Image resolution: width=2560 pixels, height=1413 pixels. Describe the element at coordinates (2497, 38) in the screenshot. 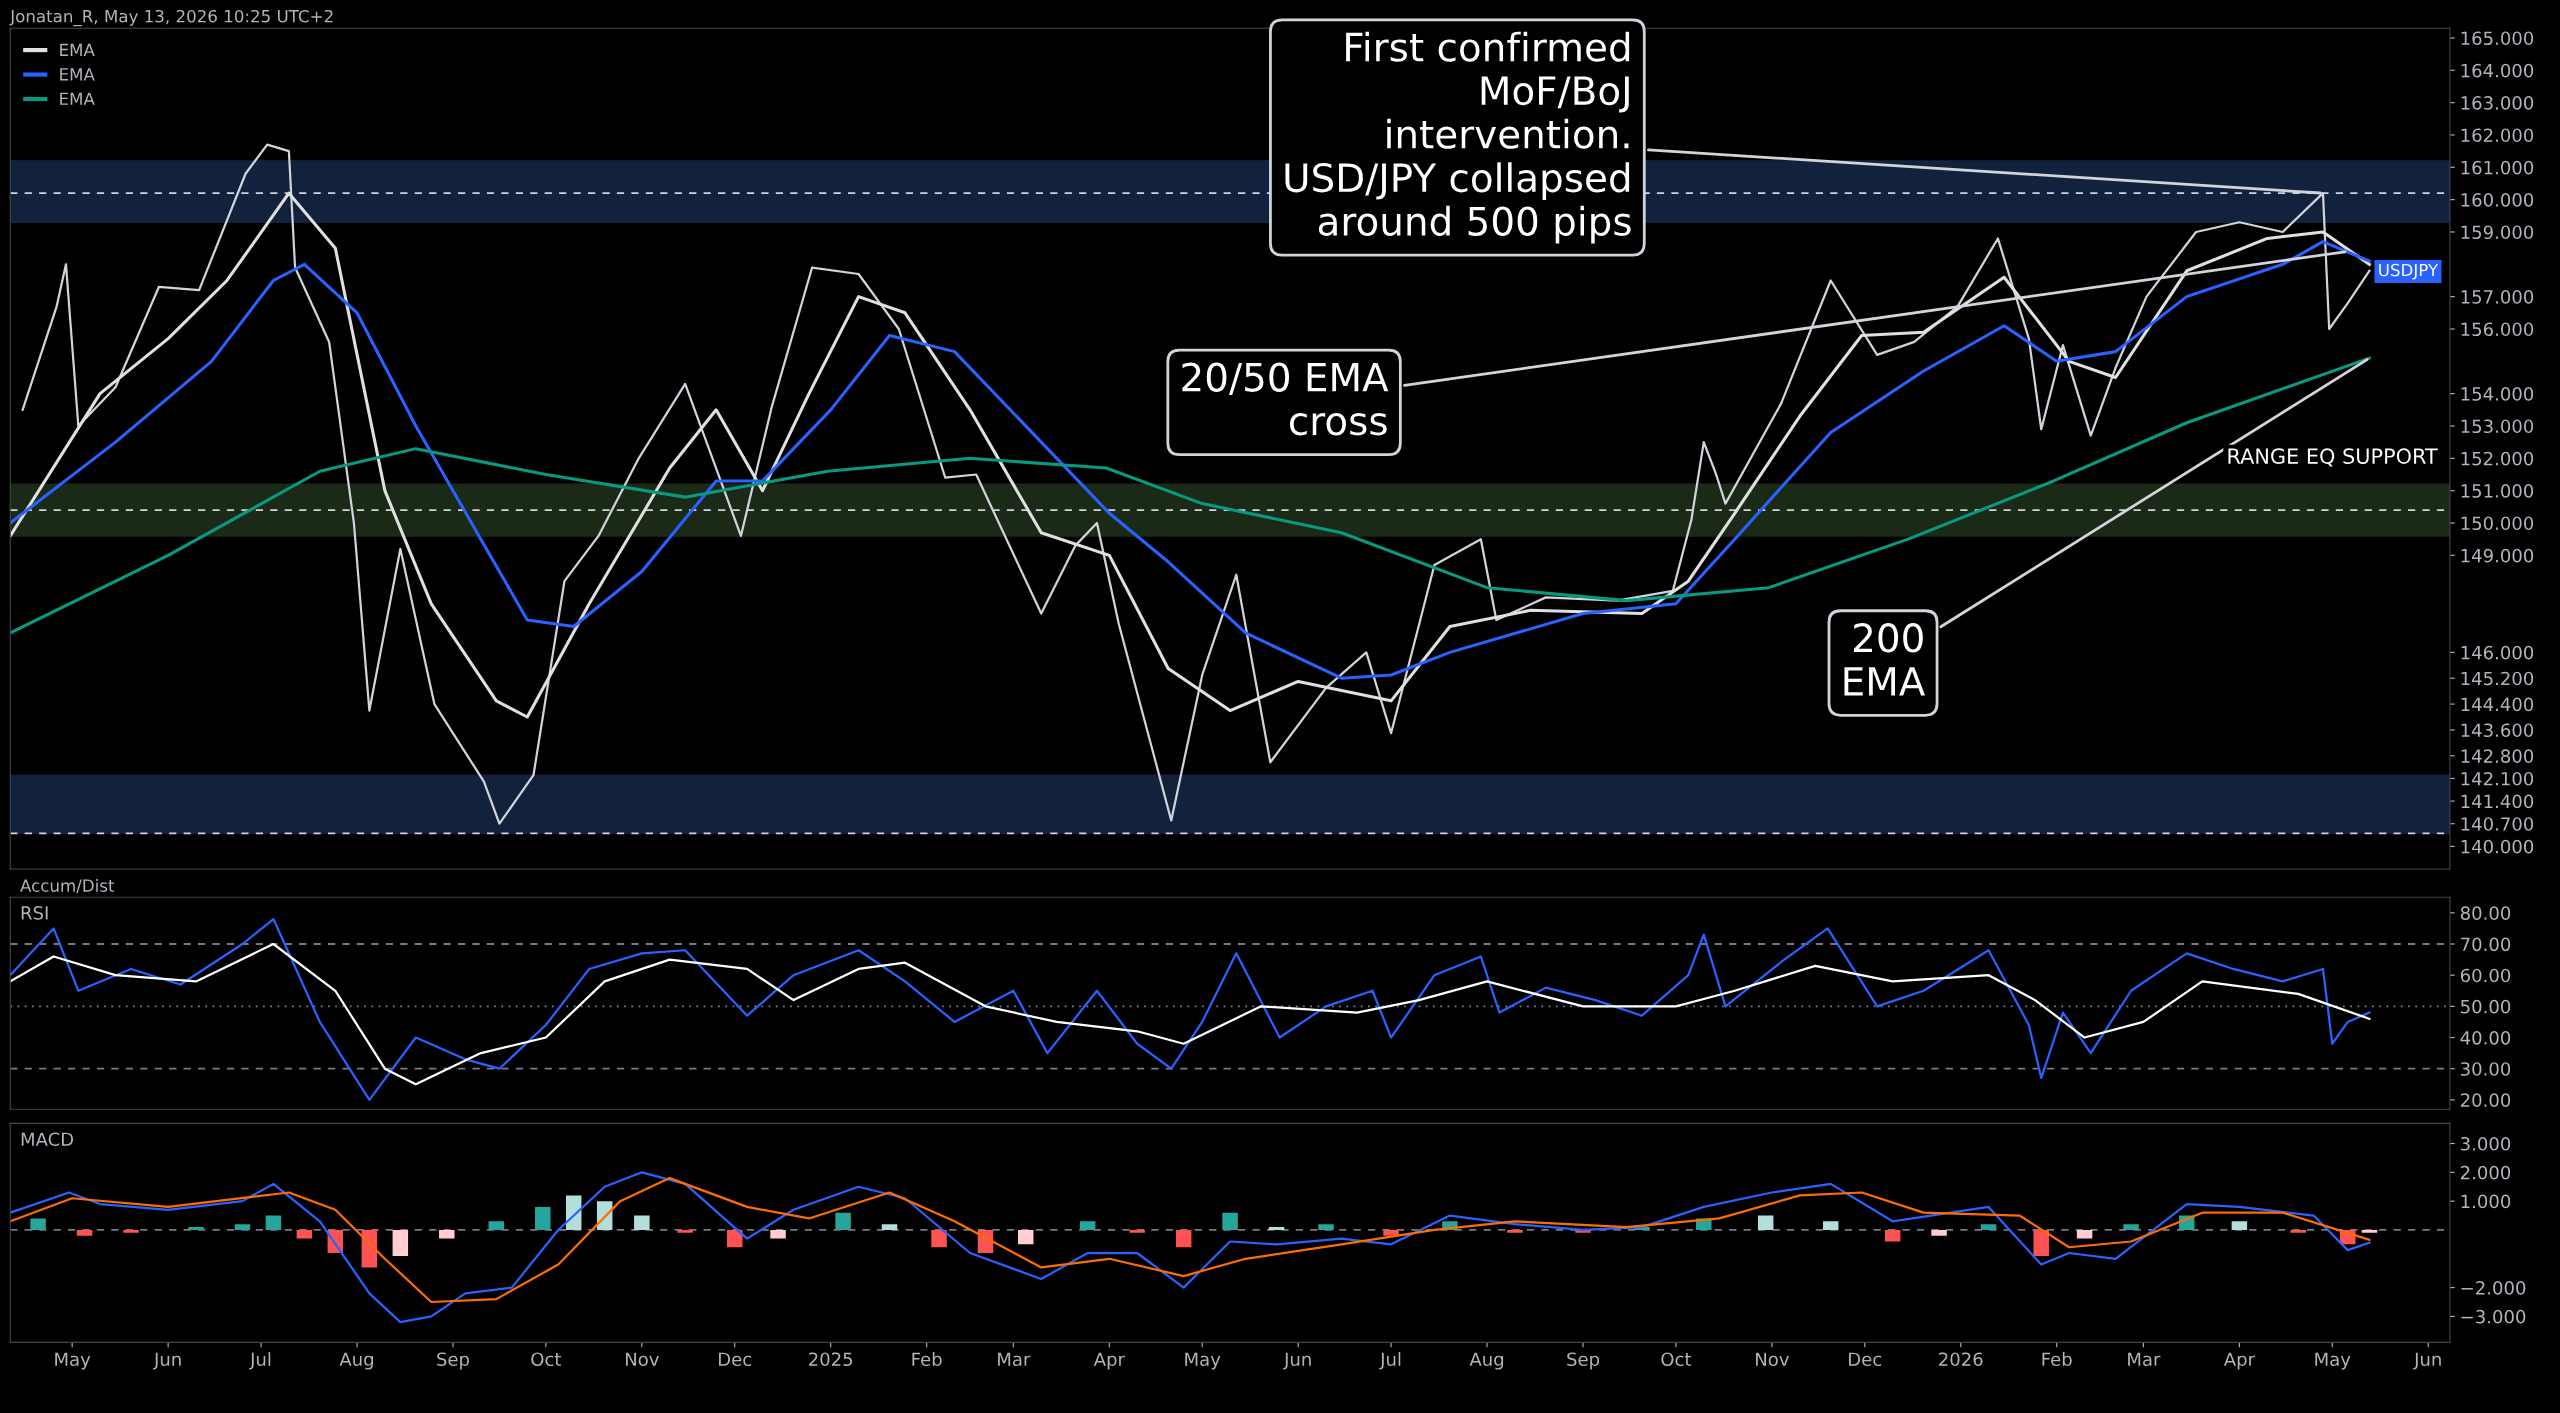

I see `y-tick-label: 165.000` at that location.